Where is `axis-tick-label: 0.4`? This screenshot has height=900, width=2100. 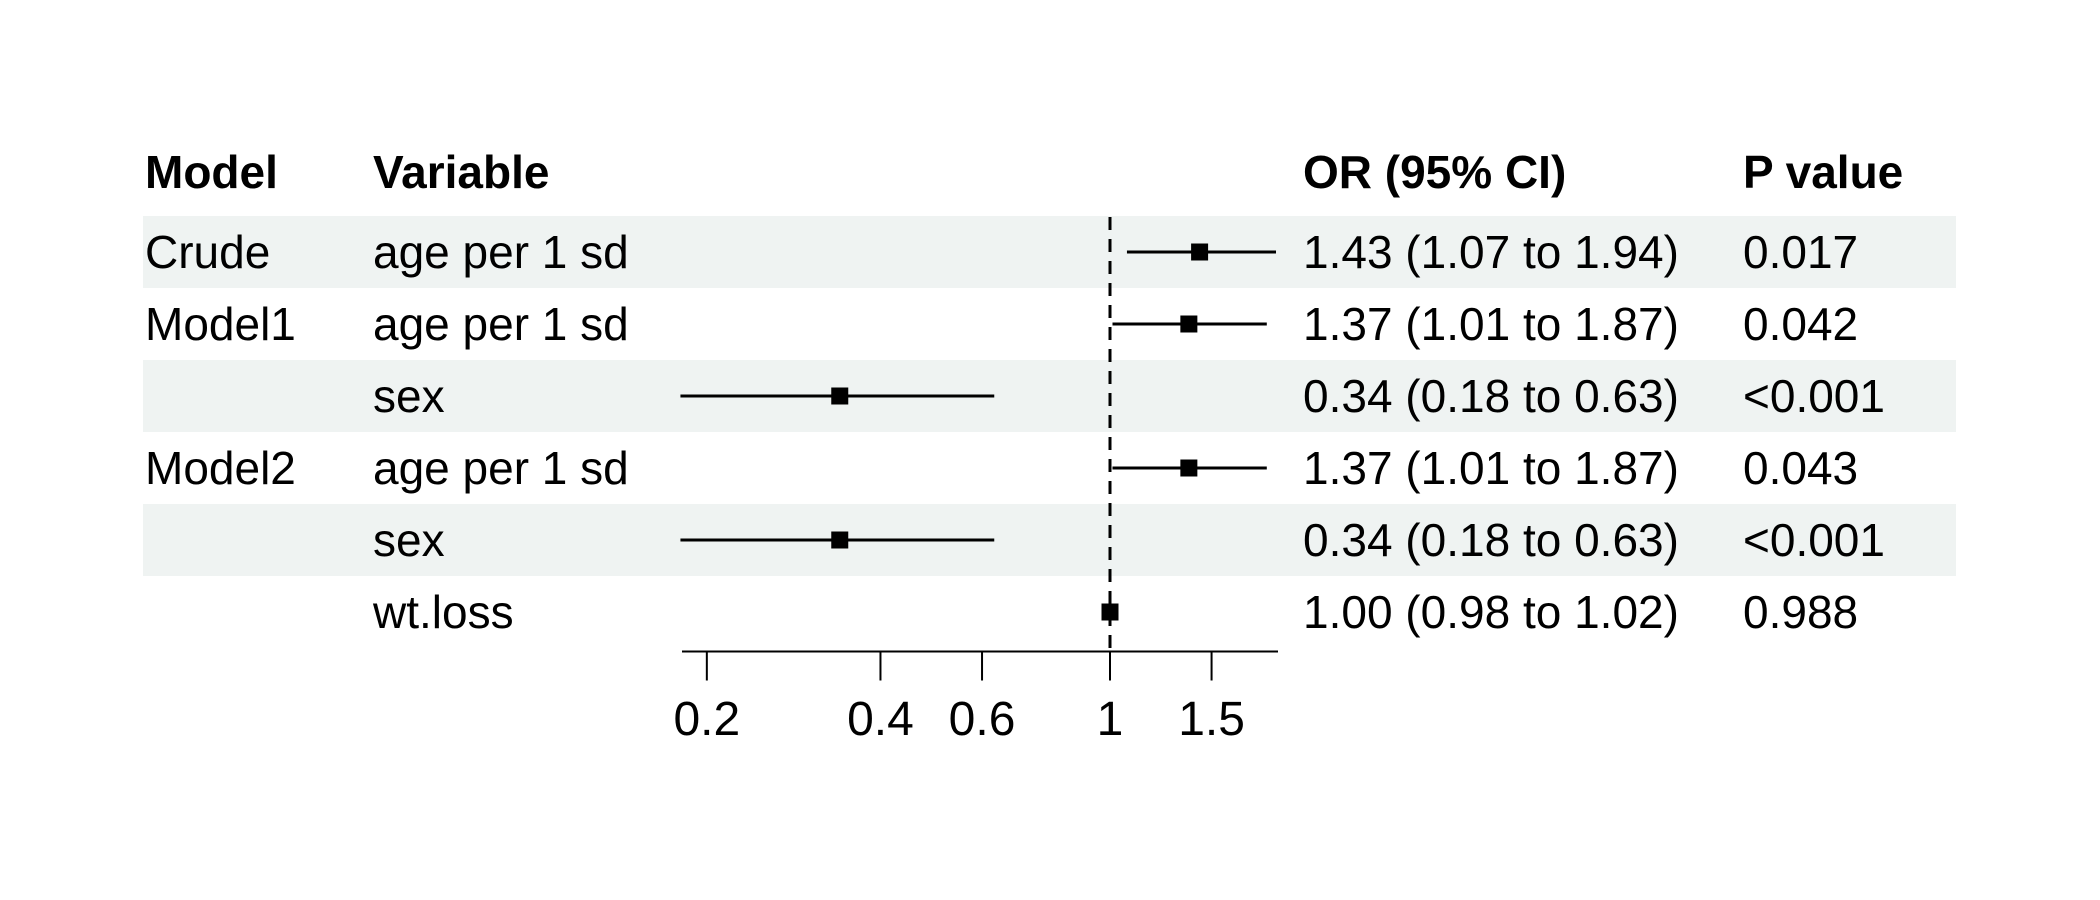
axis-tick-label: 0.4 is located at coordinates (880, 719).